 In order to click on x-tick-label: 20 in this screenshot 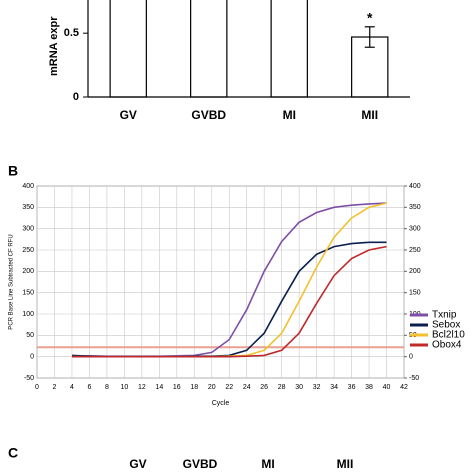, I will do `click(212, 387)`.